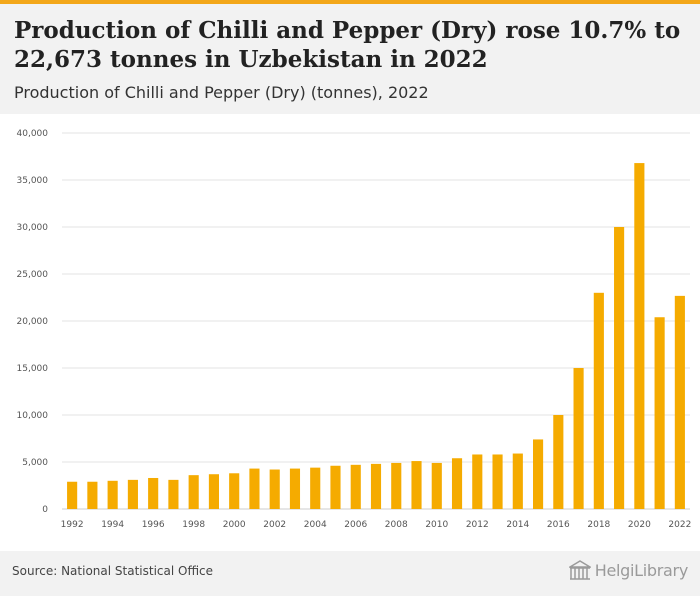  What do you see at coordinates (416, 485) in the screenshot?
I see `bar-2009` at bounding box center [416, 485].